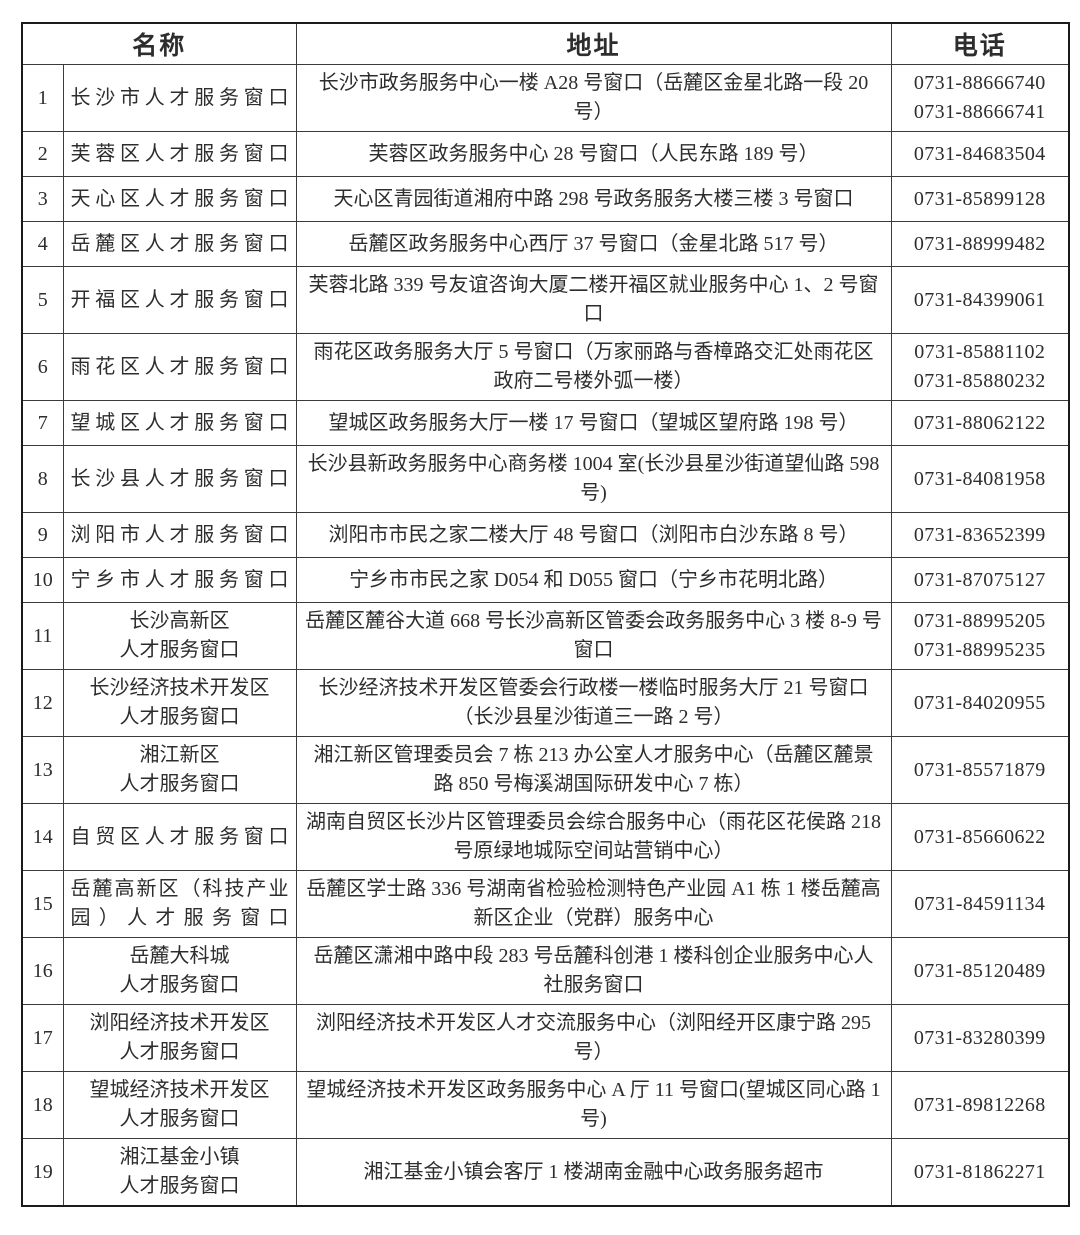 This screenshot has height=1235, width=1080. What do you see at coordinates (42, 770) in the screenshot?
I see `row-number-cell: 13` at bounding box center [42, 770].